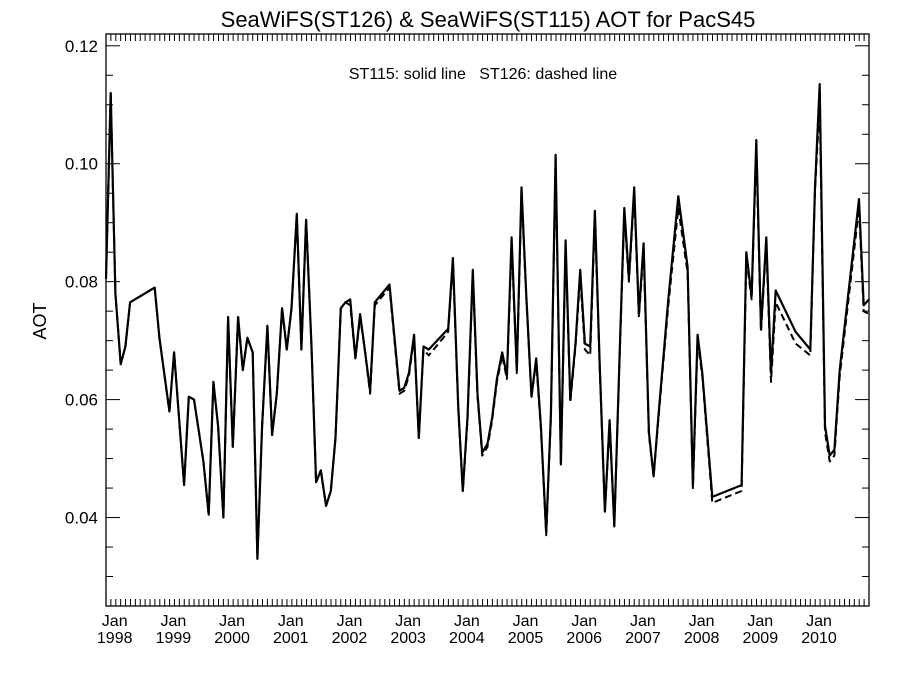 Image resolution: width=900 pixels, height=675 pixels. I want to click on y-tick-label: 0.04, so click(81, 518).